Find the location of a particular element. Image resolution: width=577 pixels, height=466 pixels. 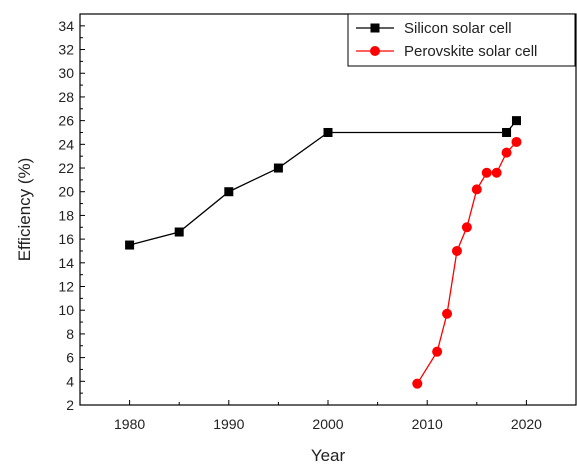

x-tick-label: 1990 is located at coordinates (228, 424).